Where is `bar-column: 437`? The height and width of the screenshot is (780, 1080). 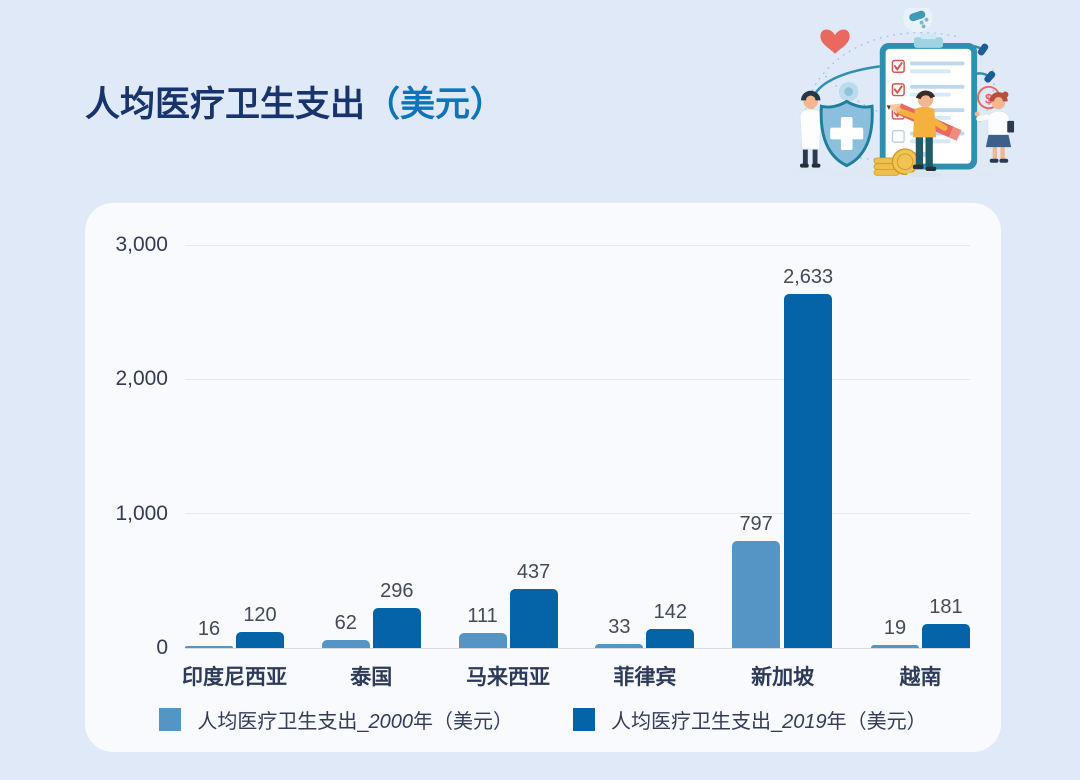
bar-column: 437 is located at coordinates (533, 604).